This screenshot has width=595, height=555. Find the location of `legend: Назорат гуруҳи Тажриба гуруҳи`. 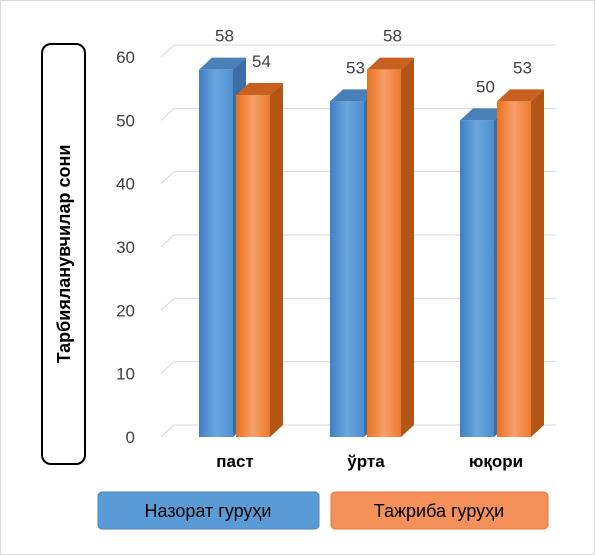

legend: Назорат гуруҳи Тажриба гуруҳи is located at coordinates (323, 510).